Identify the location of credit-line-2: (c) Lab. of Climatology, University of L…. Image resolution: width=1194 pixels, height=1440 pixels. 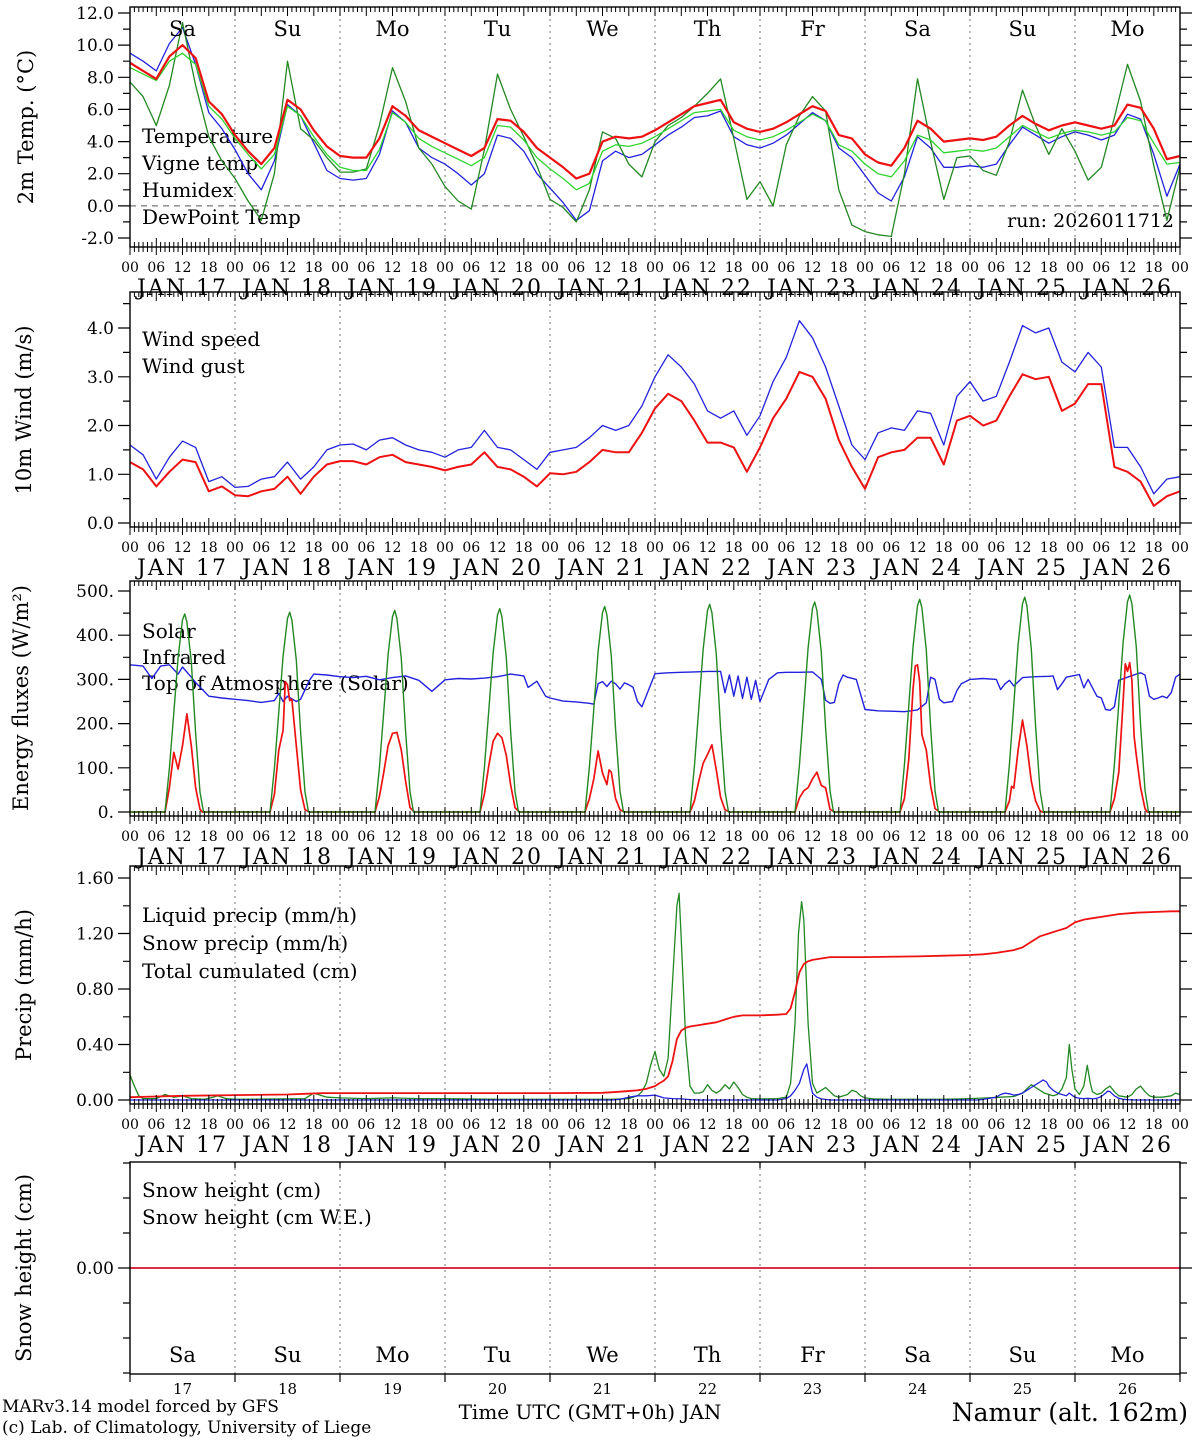
(186, 1428).